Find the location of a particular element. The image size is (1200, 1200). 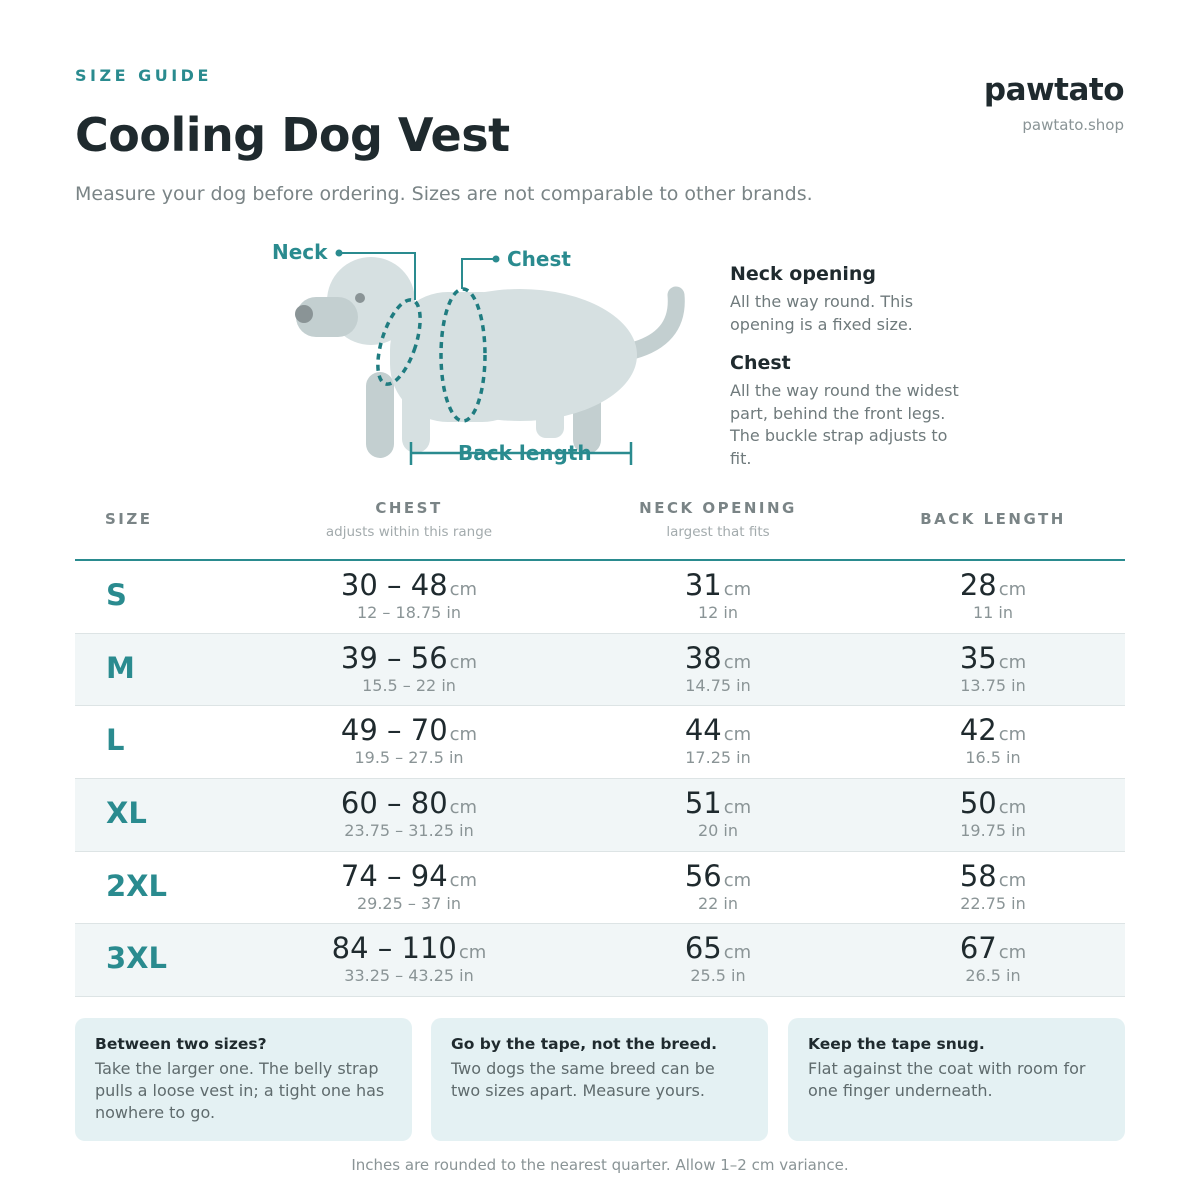

eyebrow: SIZE GUIDE is located at coordinates (143, 75).